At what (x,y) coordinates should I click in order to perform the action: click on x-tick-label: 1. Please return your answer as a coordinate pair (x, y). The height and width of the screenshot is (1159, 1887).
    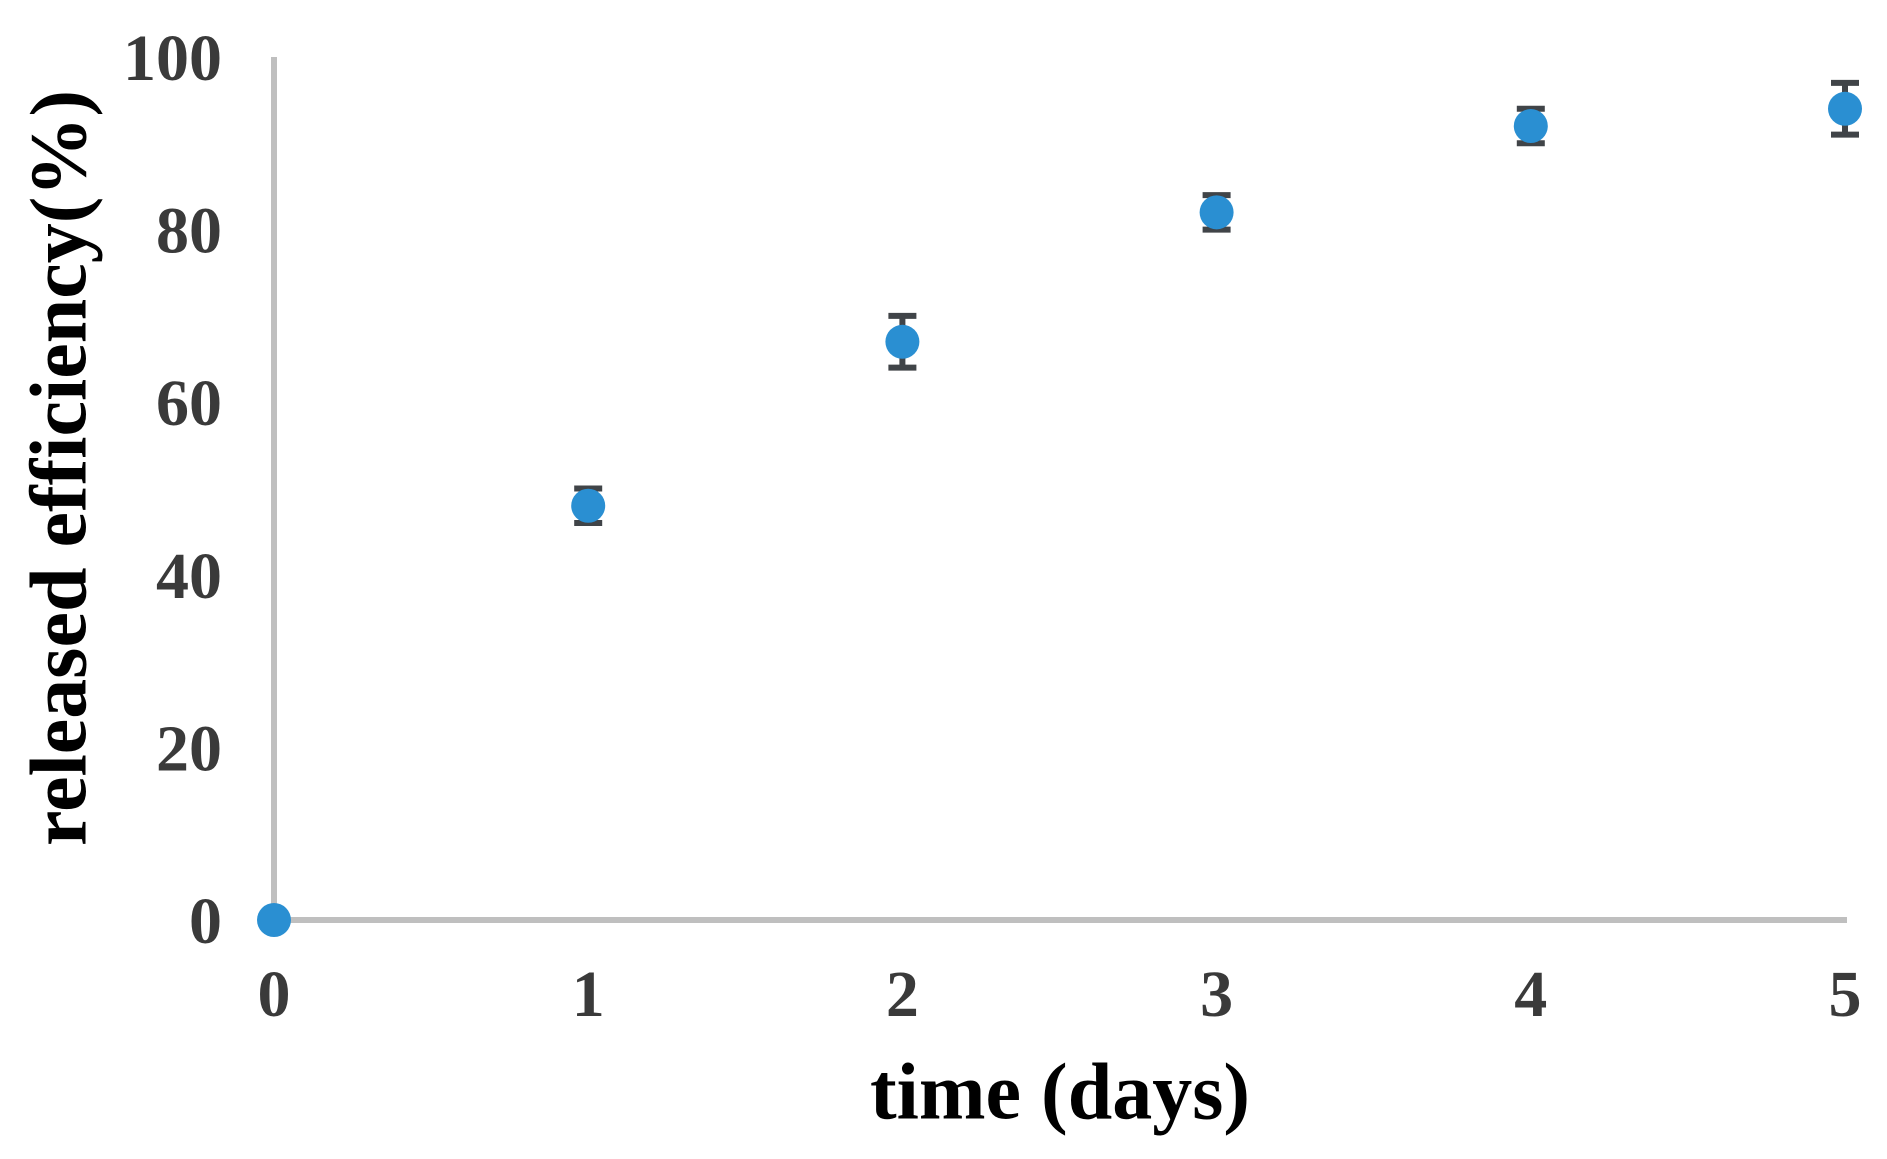
    Looking at the image, I should click on (588, 994).